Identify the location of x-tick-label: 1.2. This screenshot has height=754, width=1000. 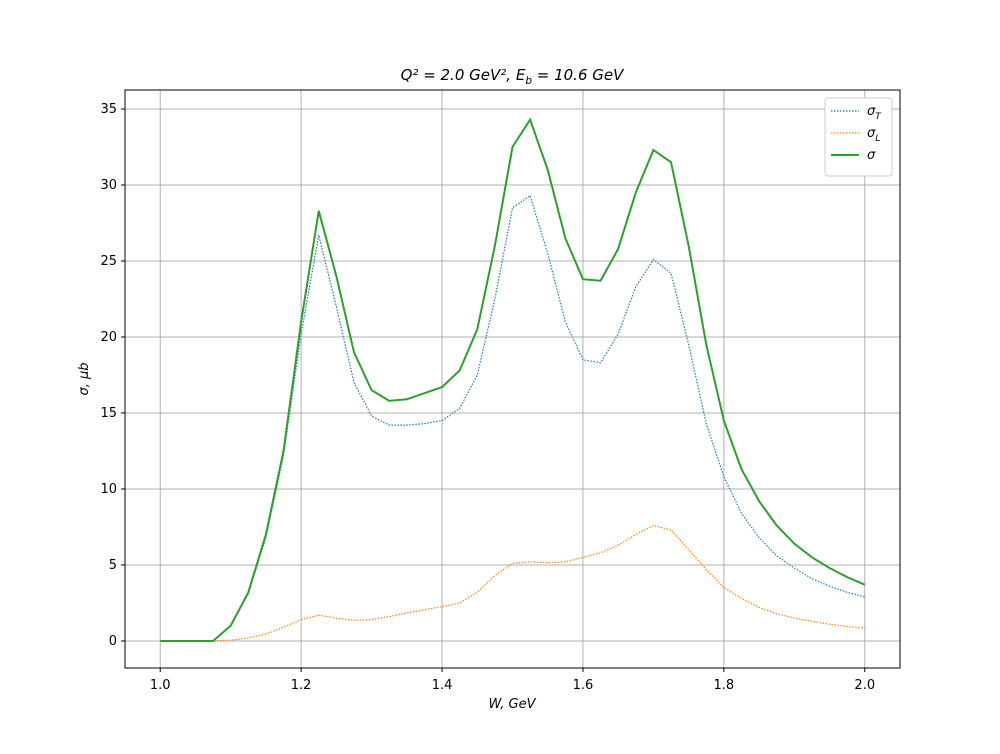
(301, 685).